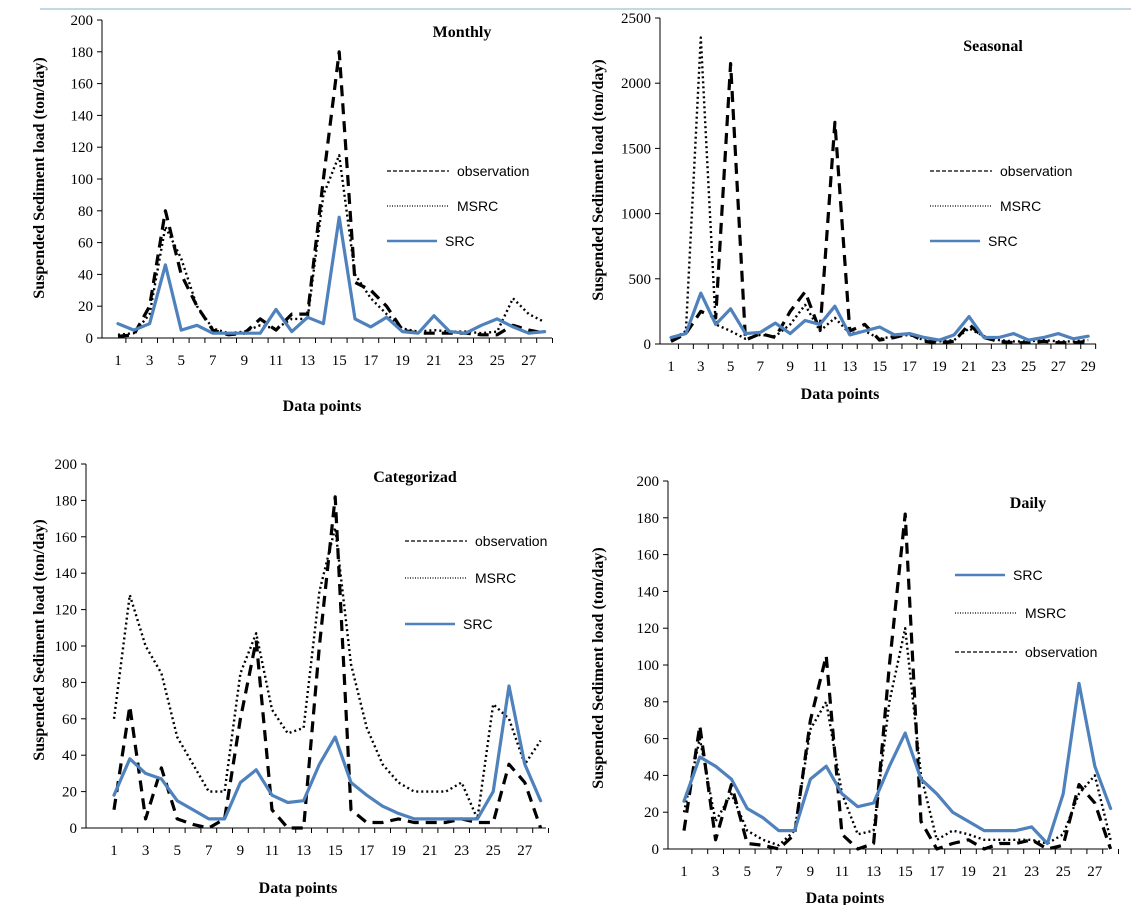  I want to click on chart-title: Monthly, so click(462, 32).